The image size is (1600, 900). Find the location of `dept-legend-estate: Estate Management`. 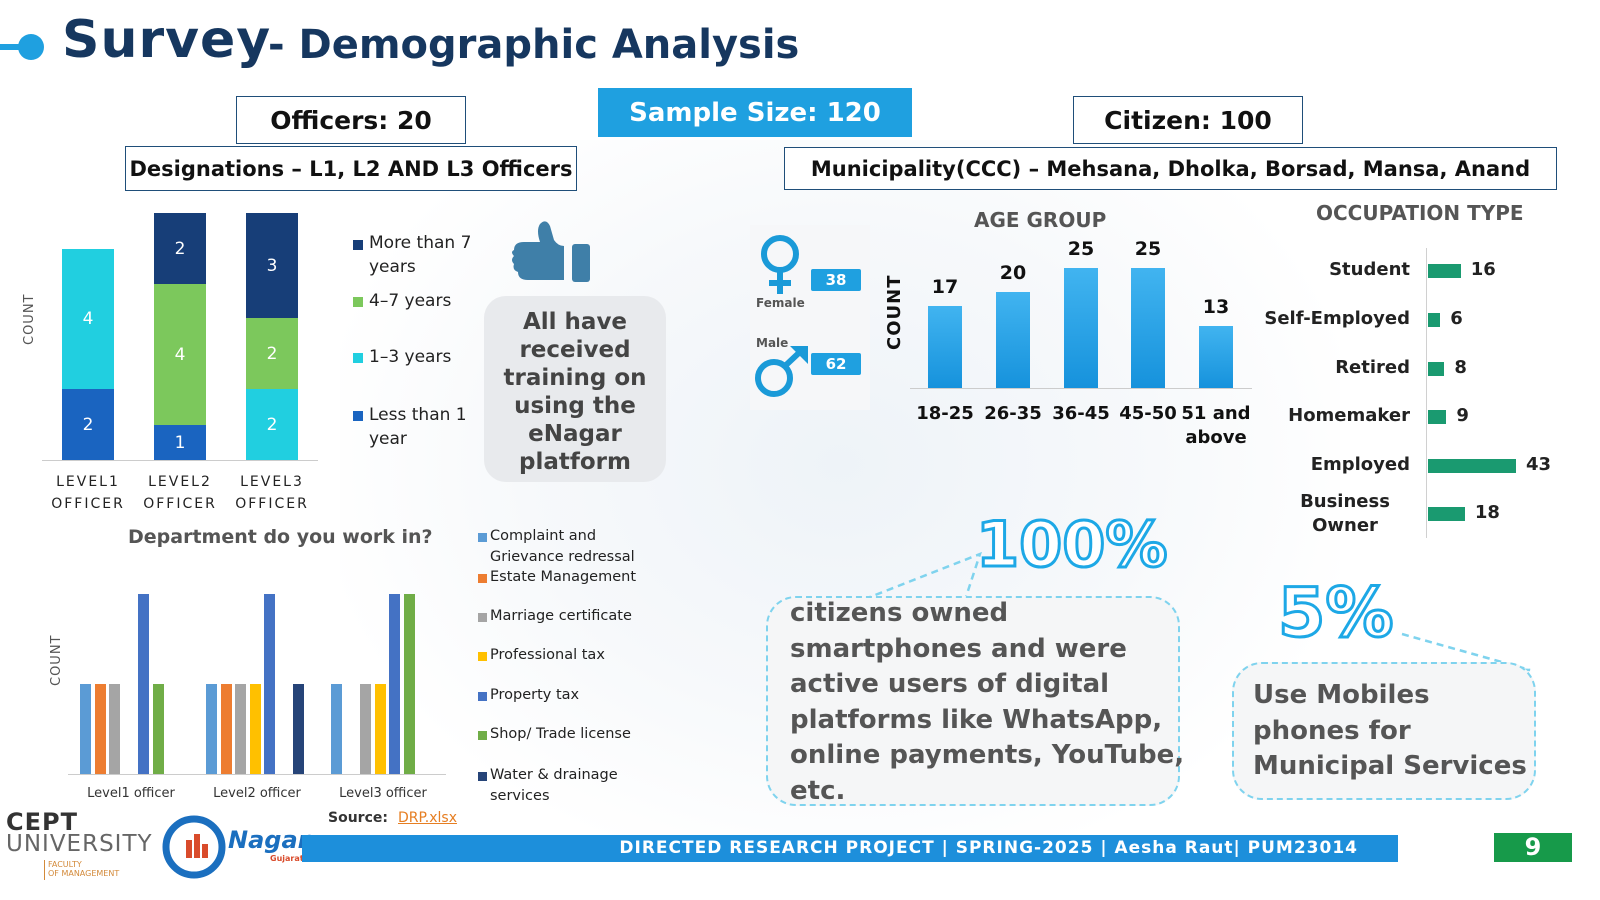

dept-legend-estate: Estate Management is located at coordinates (563, 577).